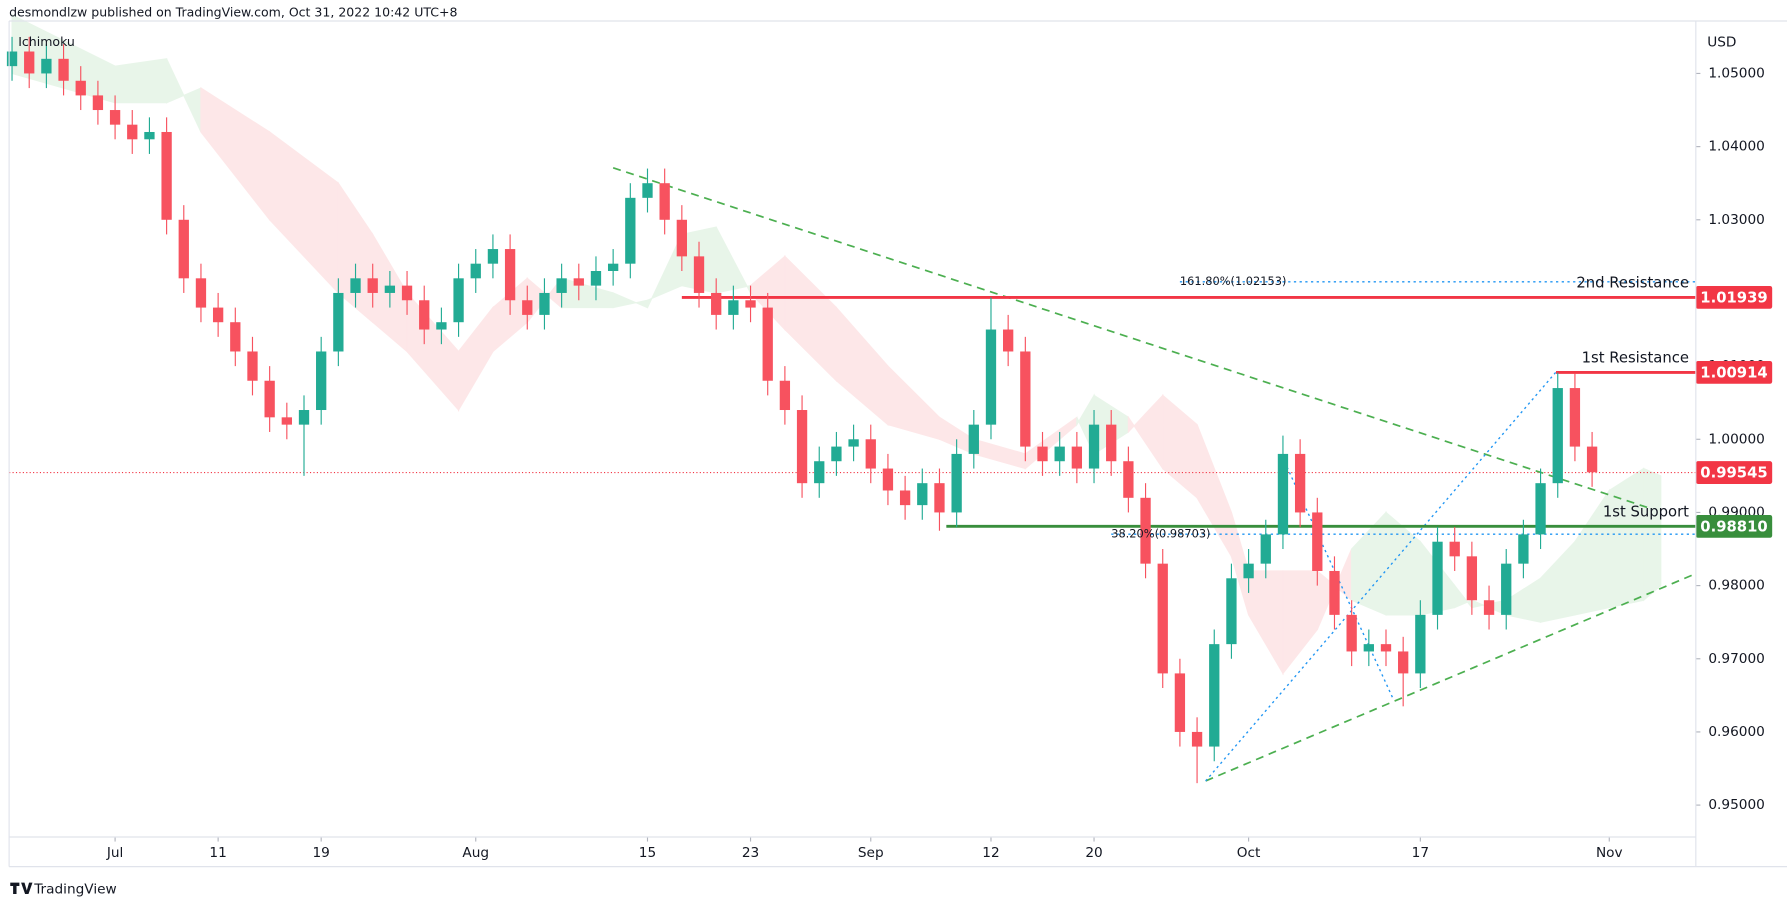 Image resolution: width=1787 pixels, height=907 pixels. Describe the element at coordinates (1736, 732) in the screenshot. I see `y-tick-label: 0.96000` at that location.